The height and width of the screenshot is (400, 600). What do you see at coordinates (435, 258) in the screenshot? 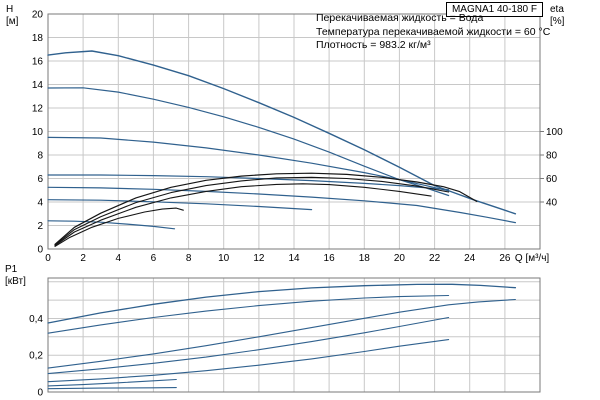
I see `x-tick-label: 22` at bounding box center [435, 258].